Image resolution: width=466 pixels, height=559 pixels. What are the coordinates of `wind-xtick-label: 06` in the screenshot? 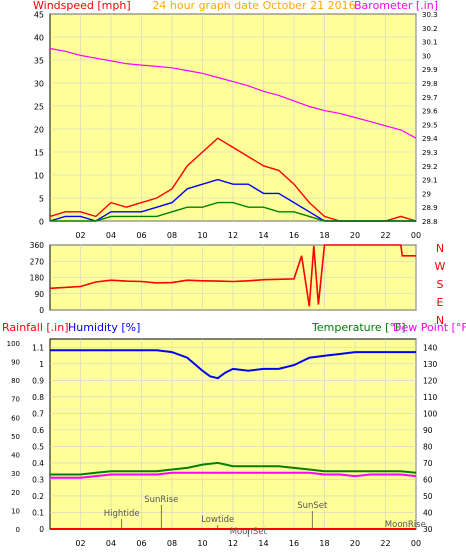 It's located at (141, 235).